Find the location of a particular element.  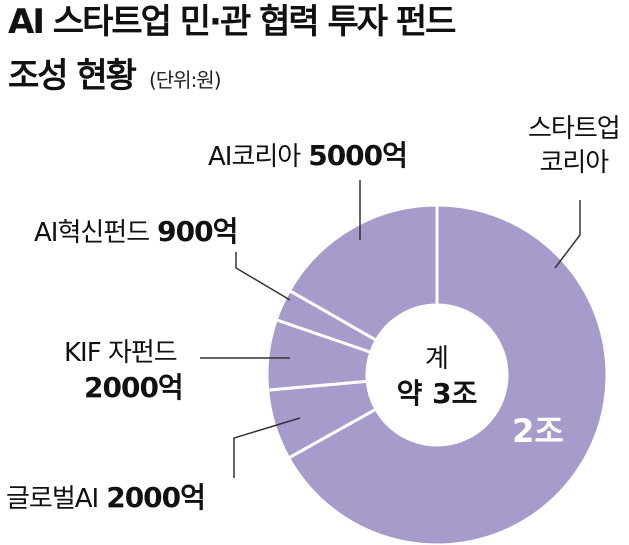

label-global-ai-name: 글로벌AI is located at coordinates (52, 499).